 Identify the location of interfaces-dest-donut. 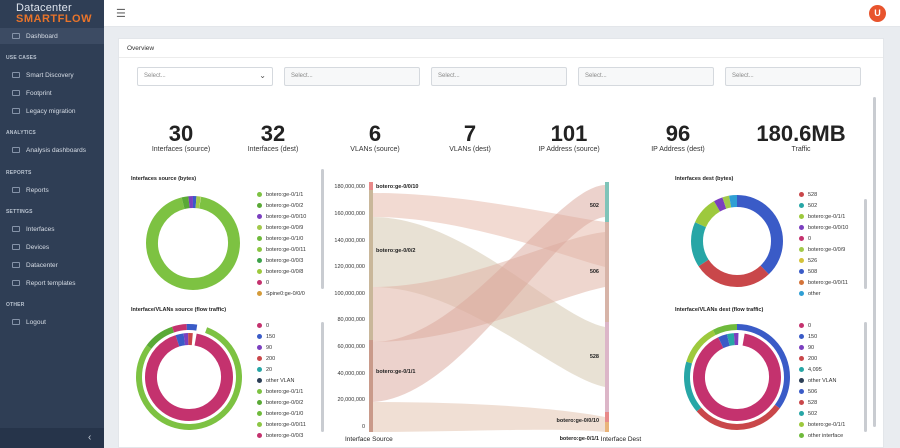
(737, 241).